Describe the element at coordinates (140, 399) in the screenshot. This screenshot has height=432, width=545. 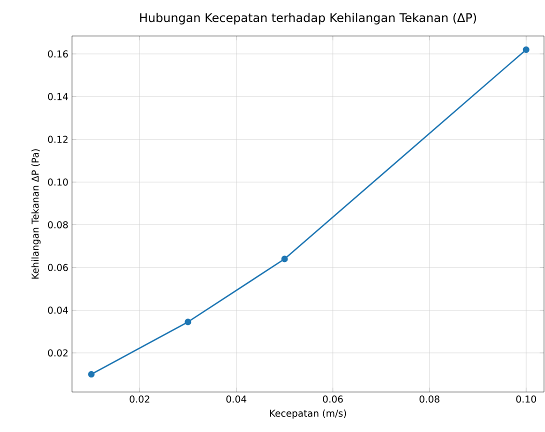
I see `x-tick-label: 0.02` at that location.